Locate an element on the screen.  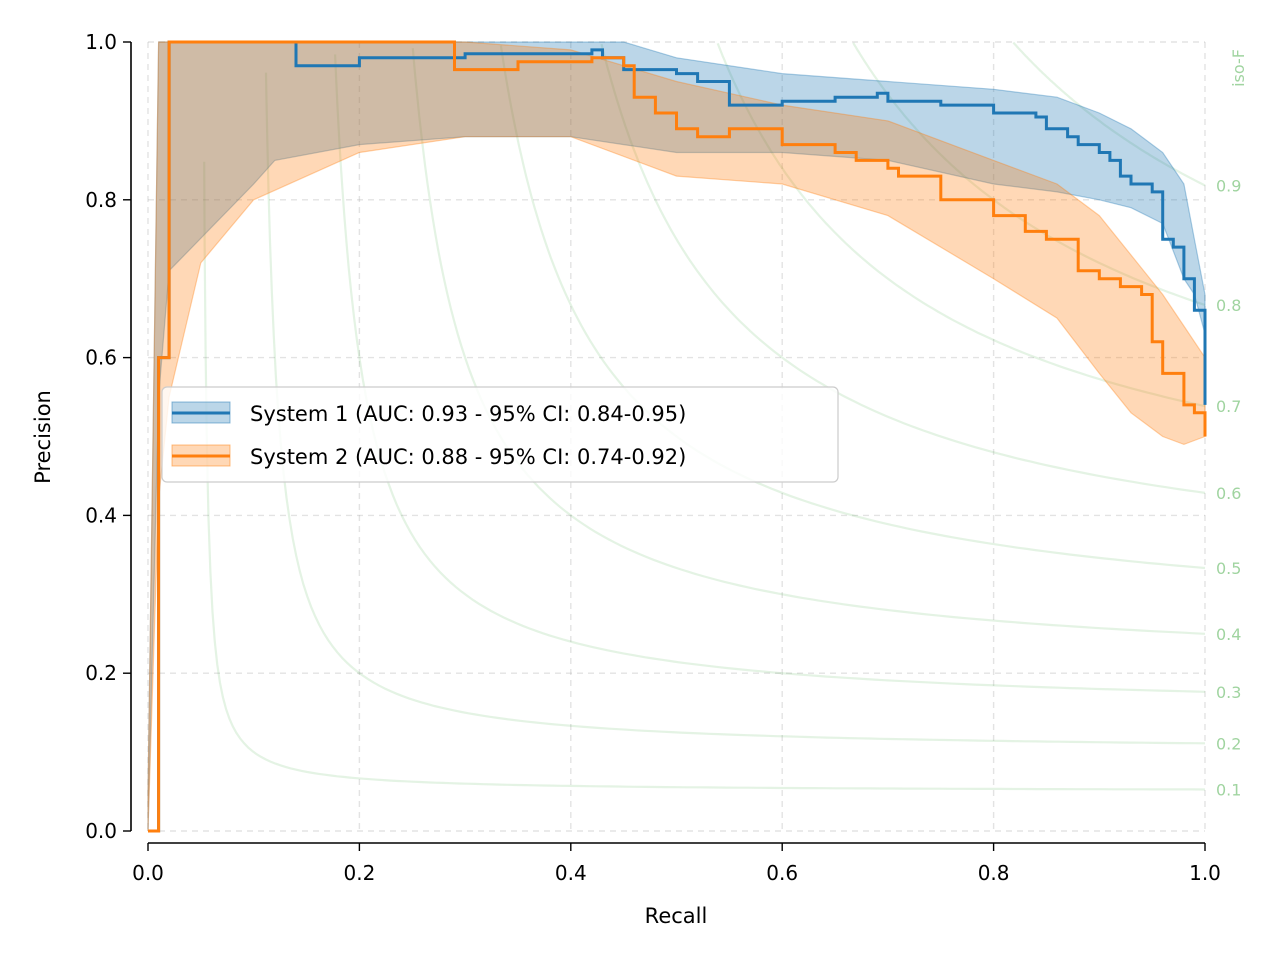
iso-f-tick-label: 0.4 is located at coordinates (1228, 634).